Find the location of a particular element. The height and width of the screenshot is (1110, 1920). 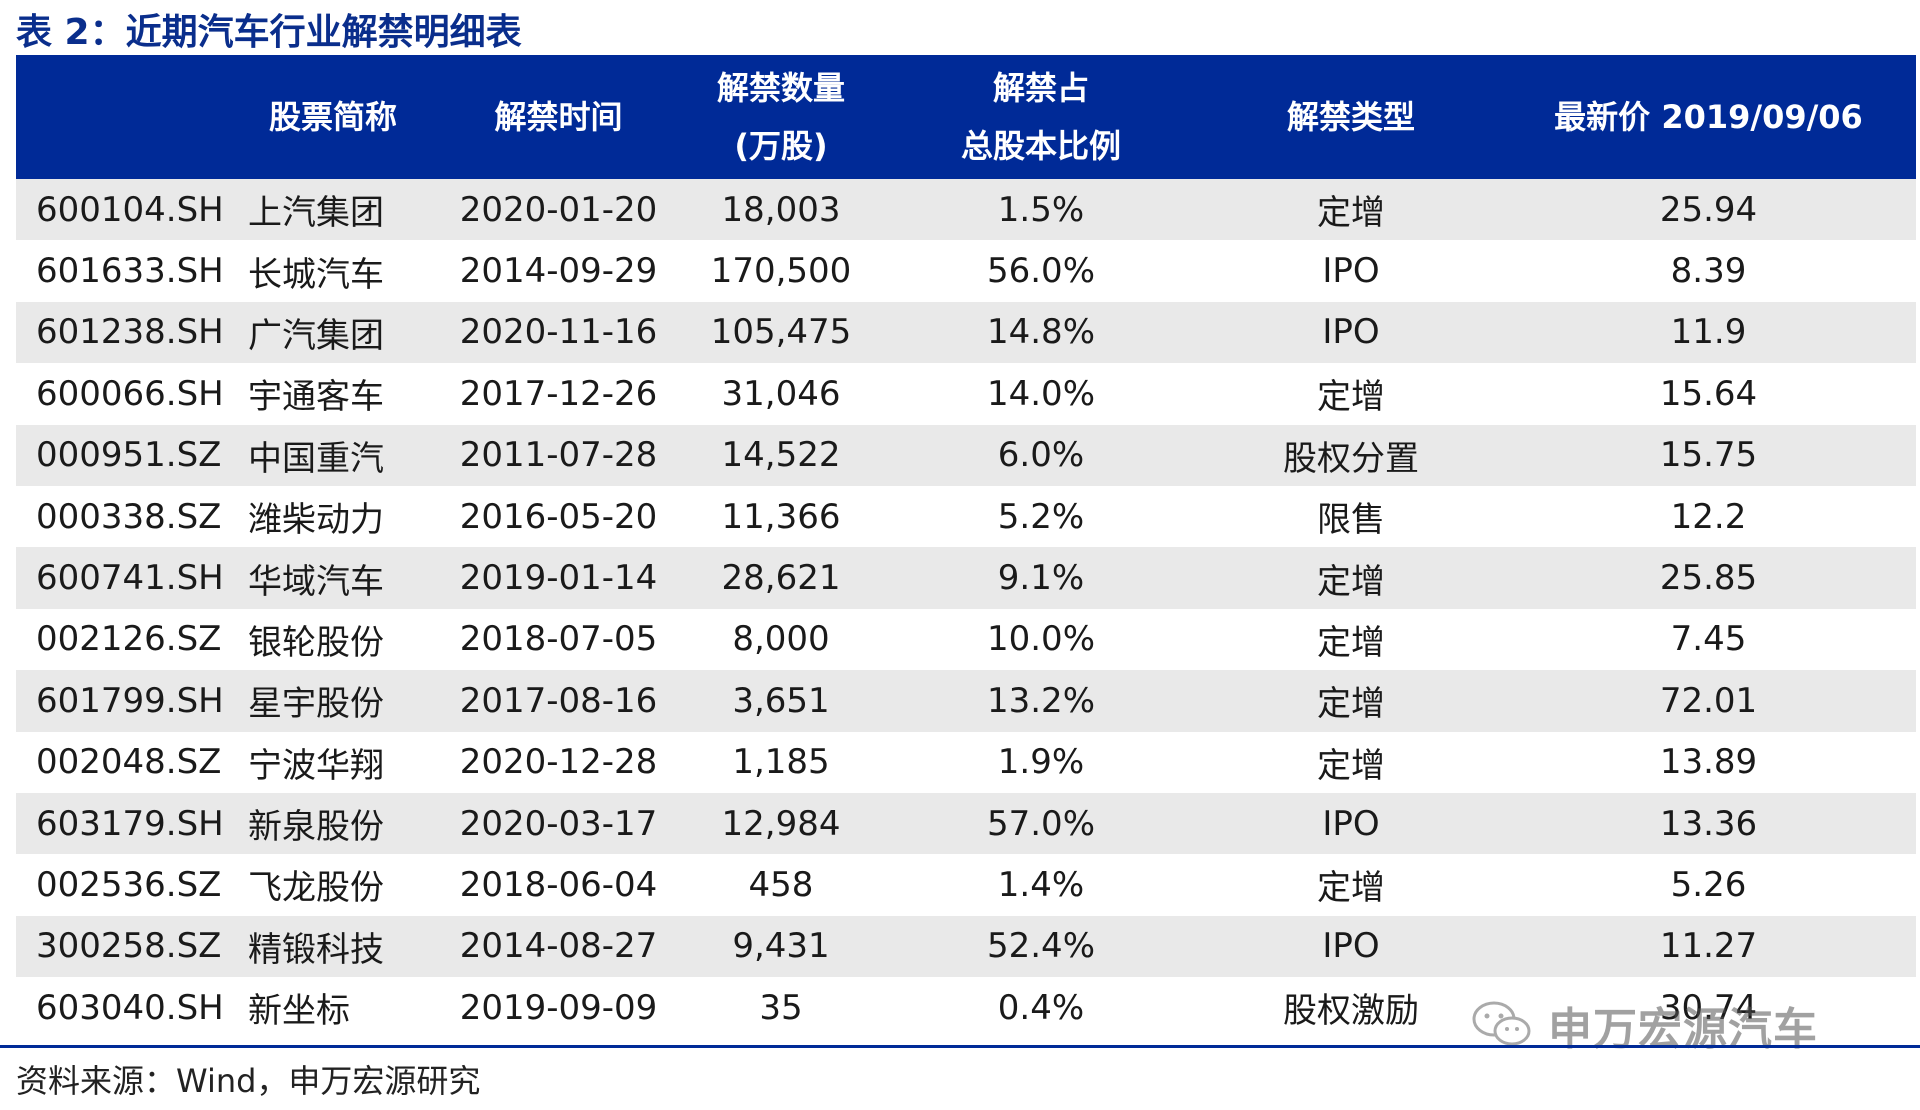

cell-code: 002536.SZ is located at coordinates (129, 884).